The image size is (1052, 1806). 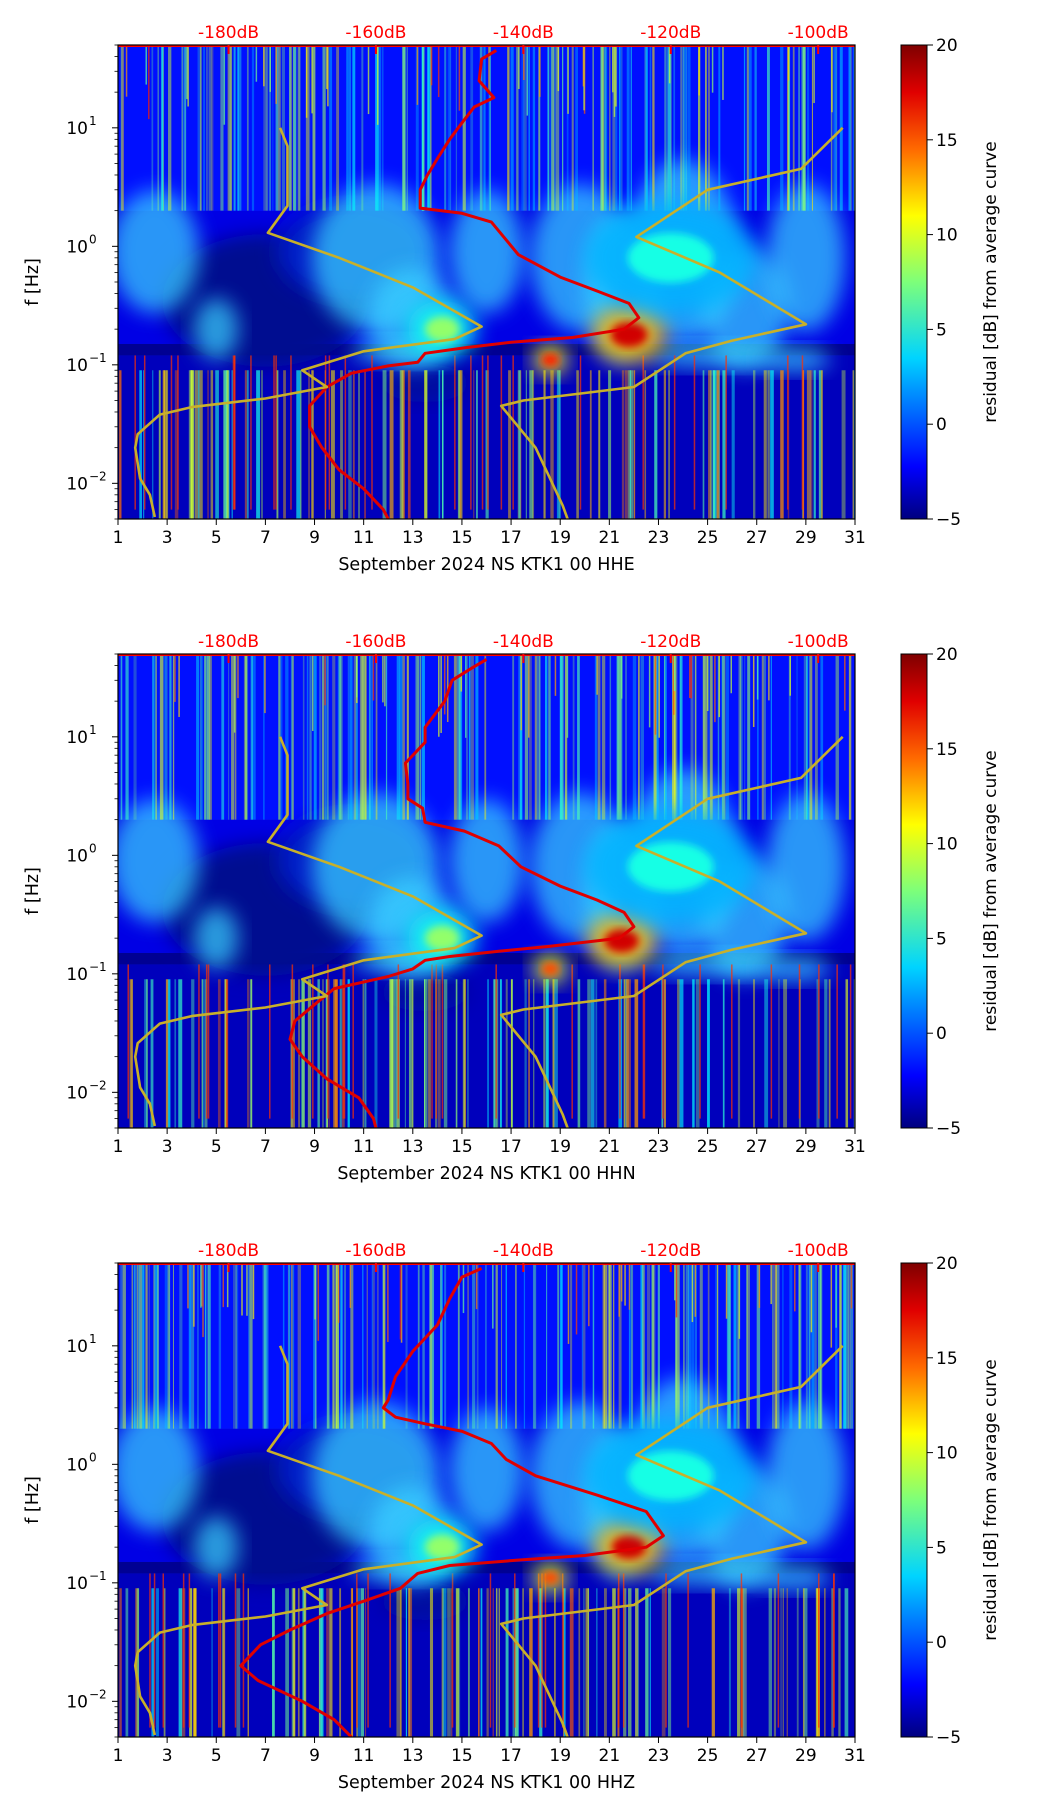 I want to click on x-tick-label: 25, so click(x=708, y=1147).